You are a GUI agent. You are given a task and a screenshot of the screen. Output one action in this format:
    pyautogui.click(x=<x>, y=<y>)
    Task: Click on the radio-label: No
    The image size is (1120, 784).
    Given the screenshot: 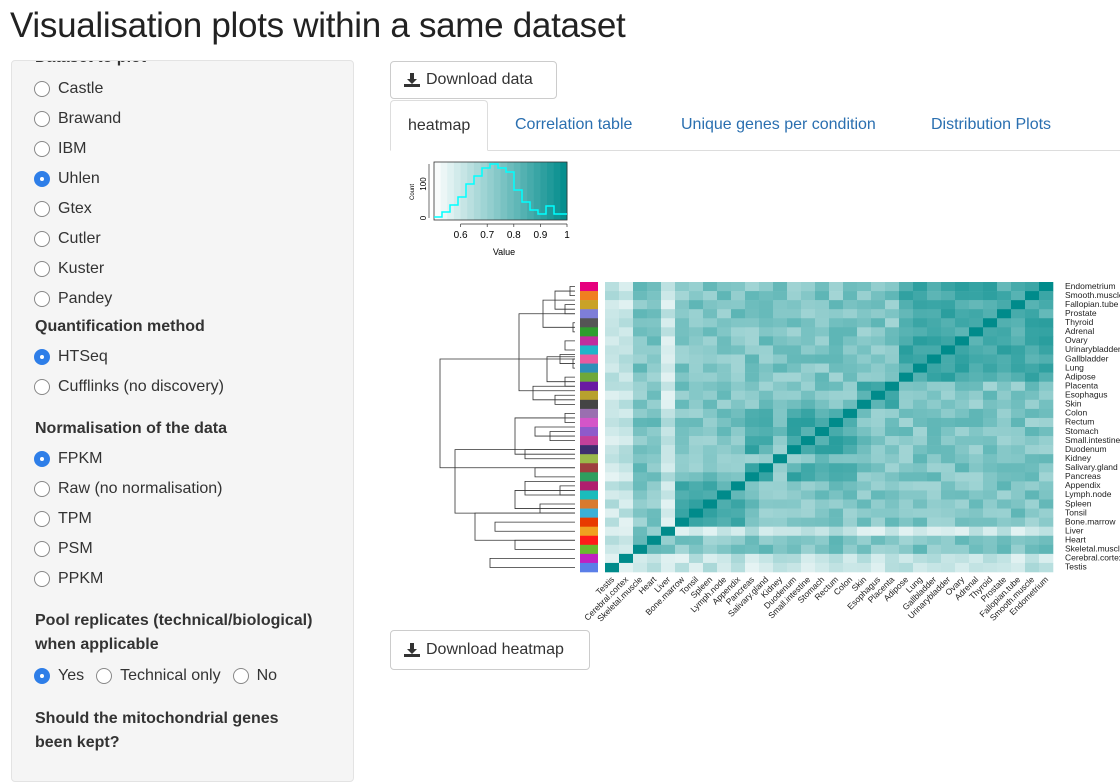 What is the action you would take?
    pyautogui.click(x=267, y=675)
    